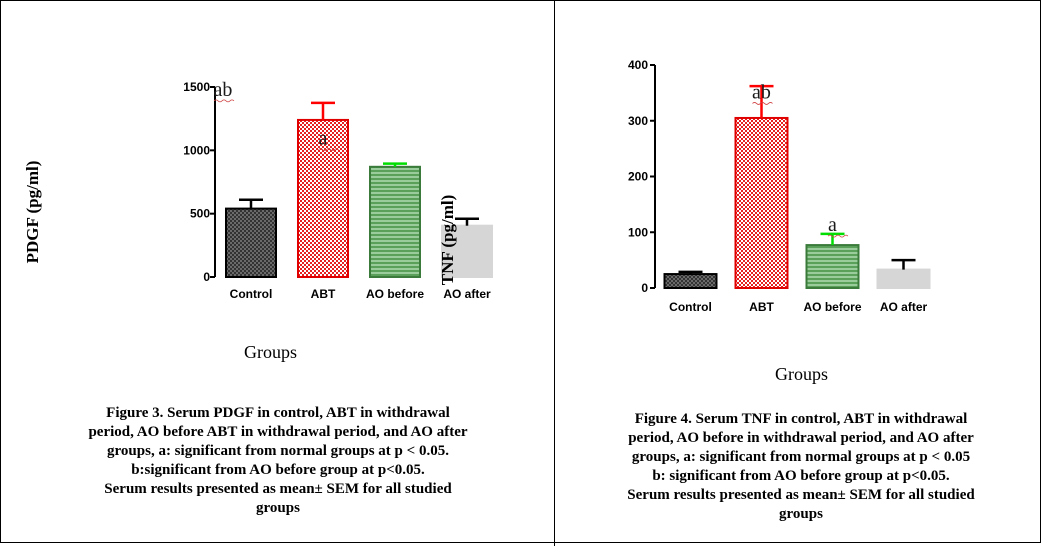 Image resolution: width=1044 pixels, height=546 pixels. I want to click on y-tick-label: 300, so click(638, 121).